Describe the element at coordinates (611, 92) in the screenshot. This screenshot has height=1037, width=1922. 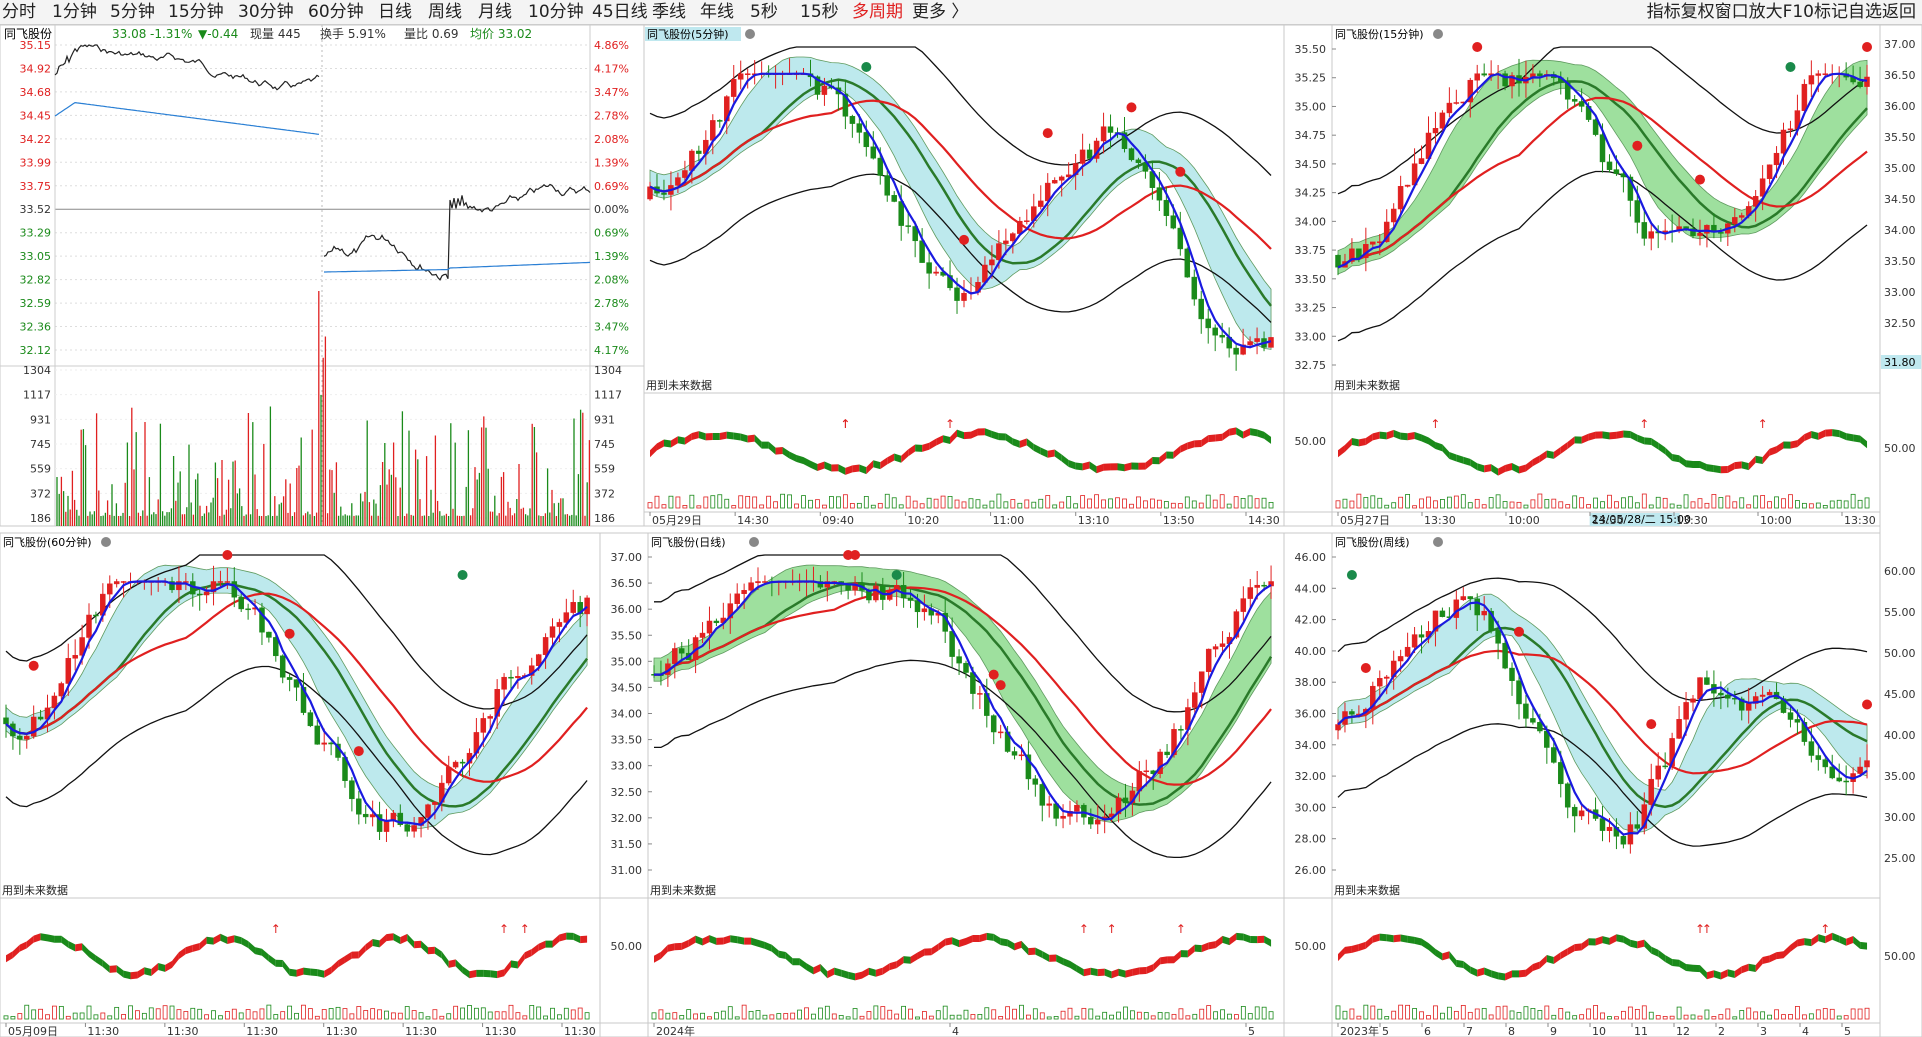
I see `pct-tick-label: 3.47%` at that location.